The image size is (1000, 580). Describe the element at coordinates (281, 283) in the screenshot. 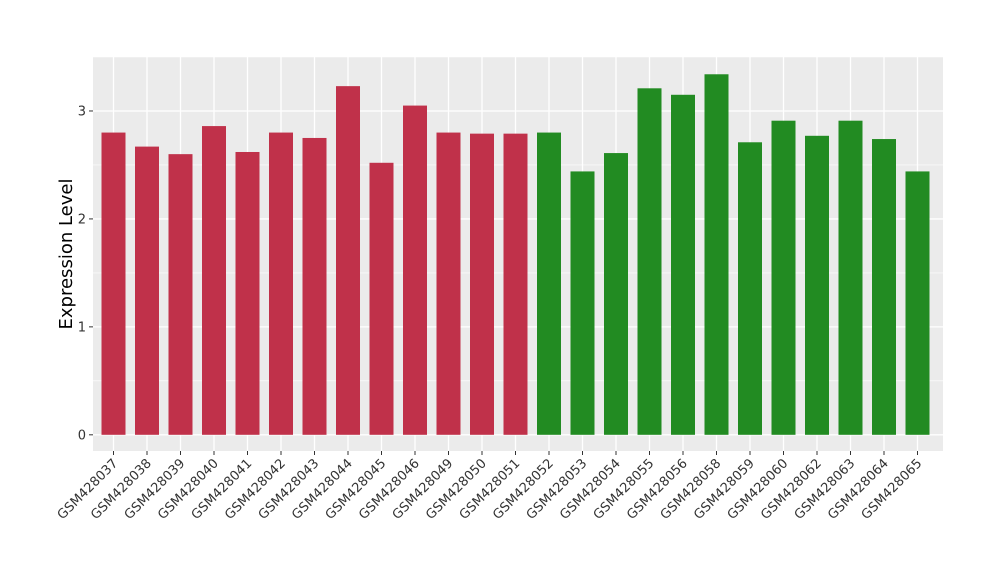

I see `bar-GSM428042` at that location.